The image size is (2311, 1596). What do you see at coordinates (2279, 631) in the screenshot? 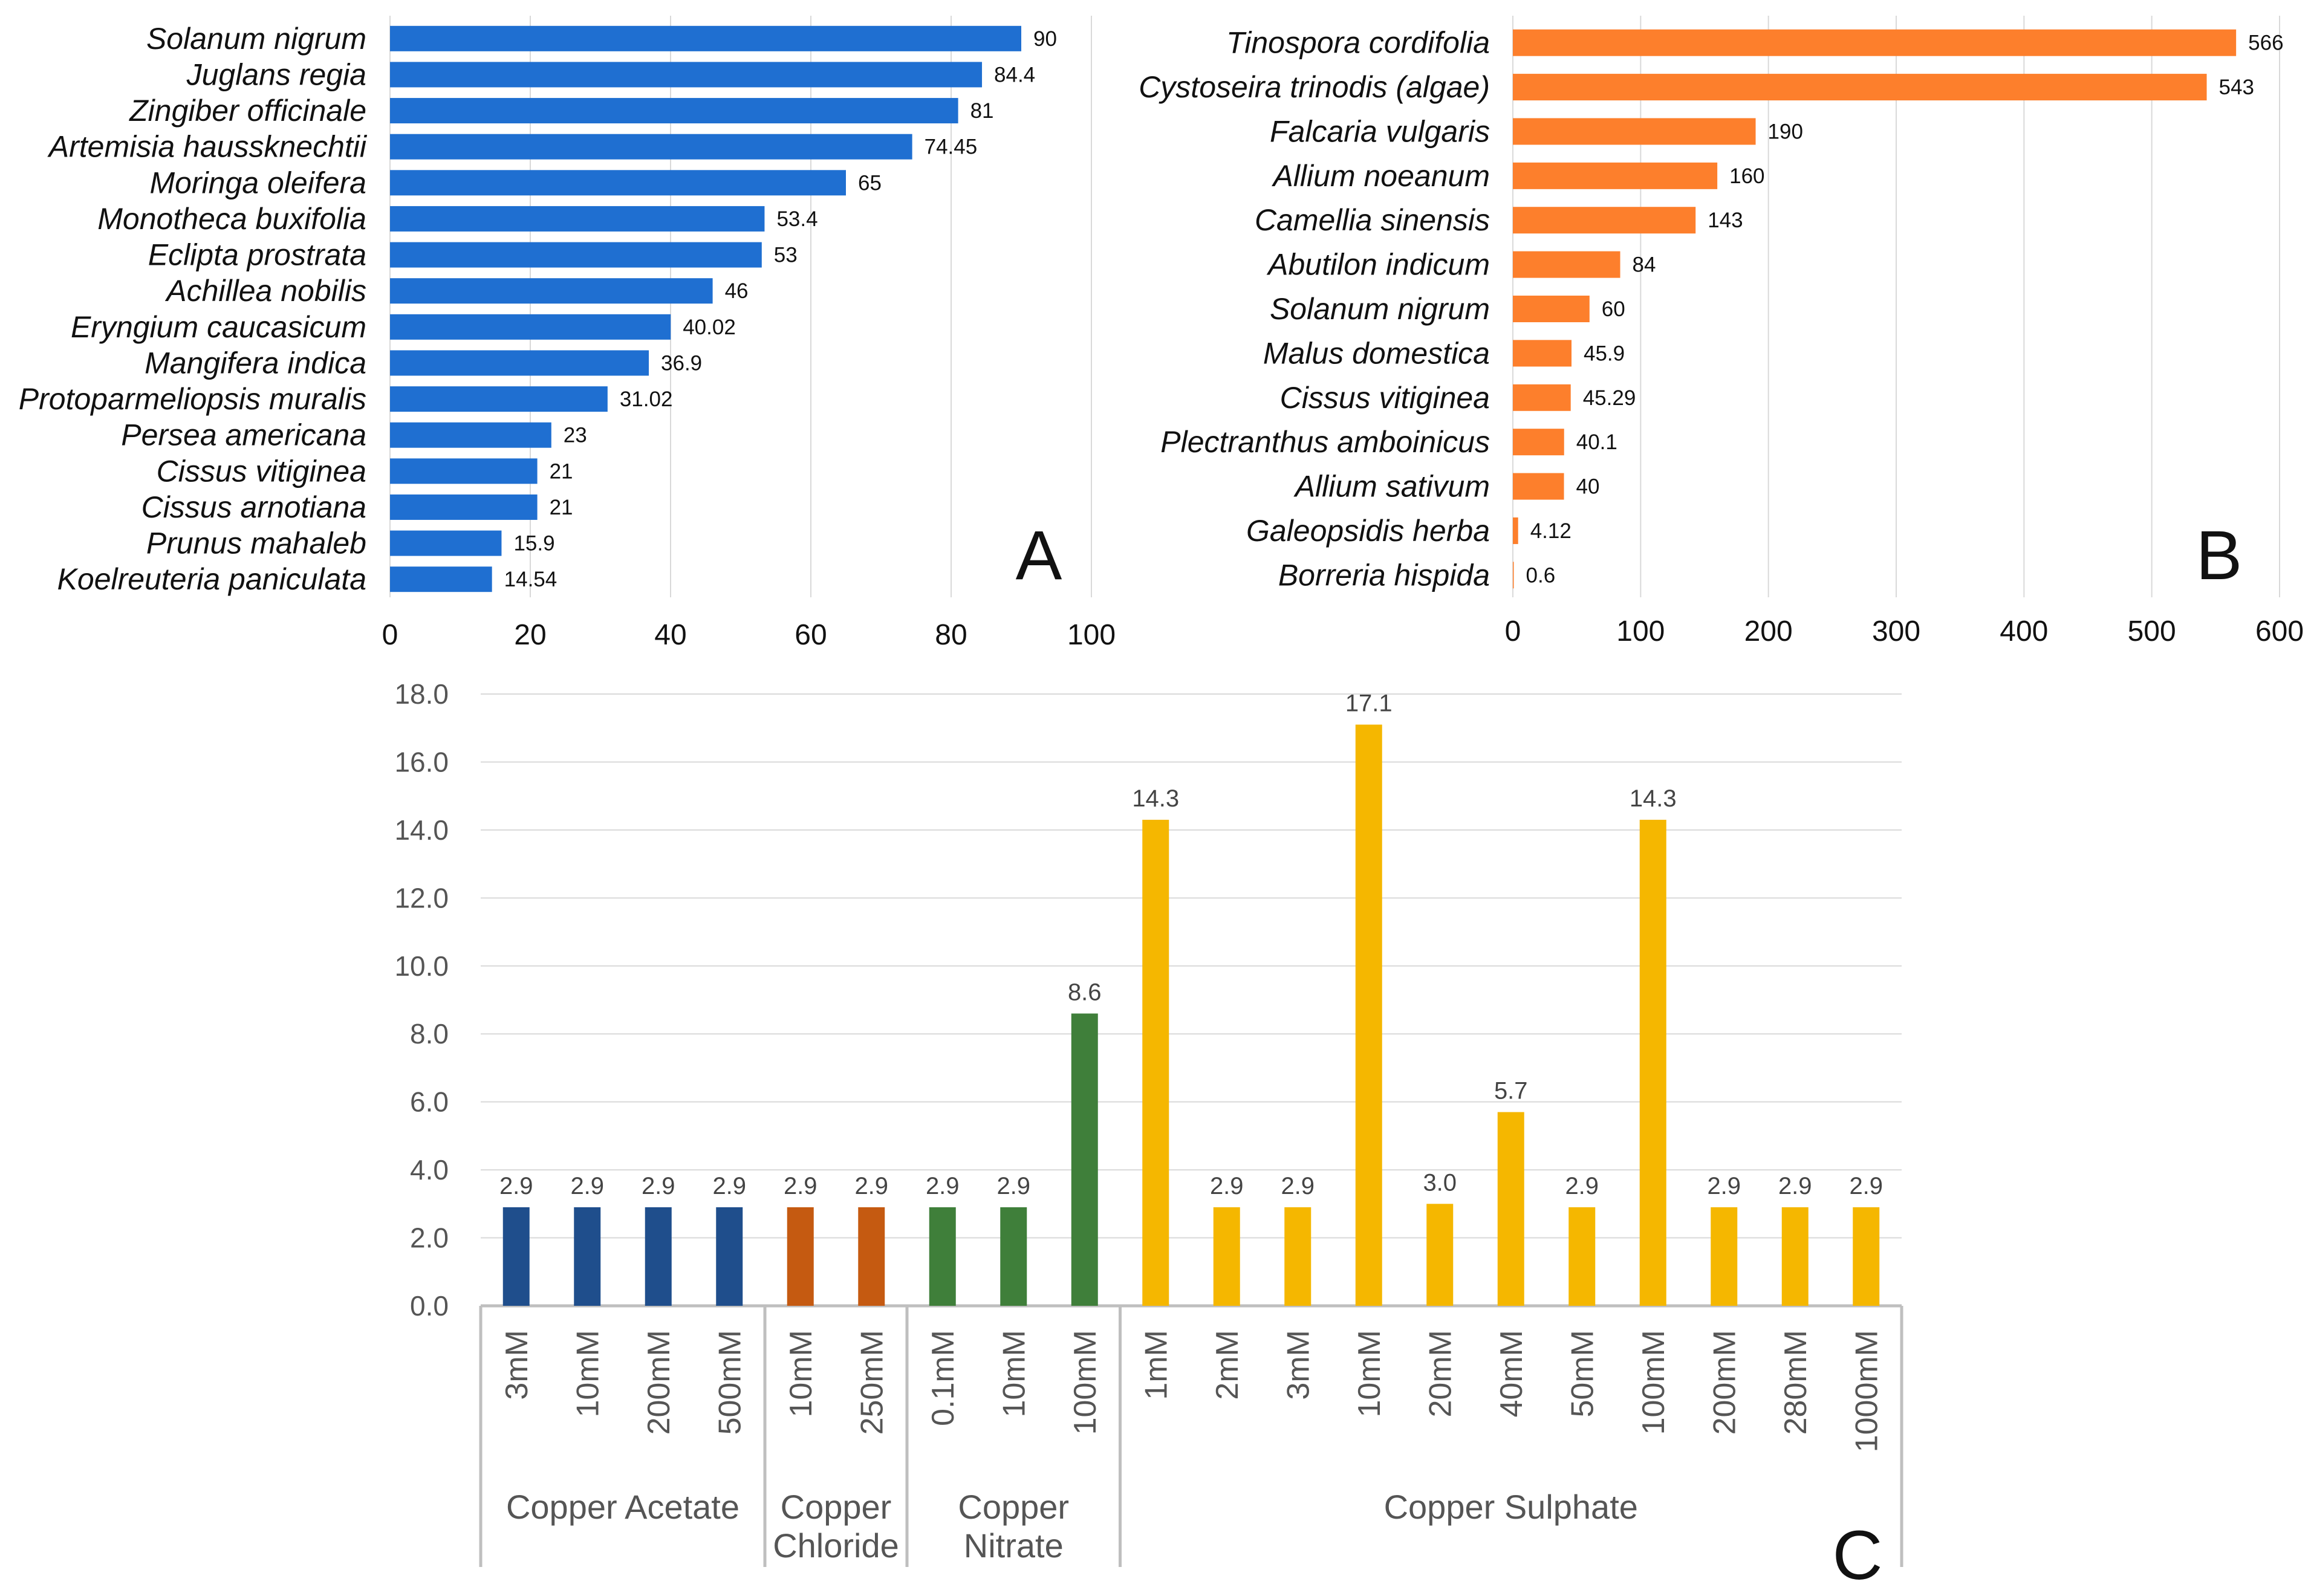
I see `chart-b-x-tick-label: 600` at bounding box center [2279, 631].